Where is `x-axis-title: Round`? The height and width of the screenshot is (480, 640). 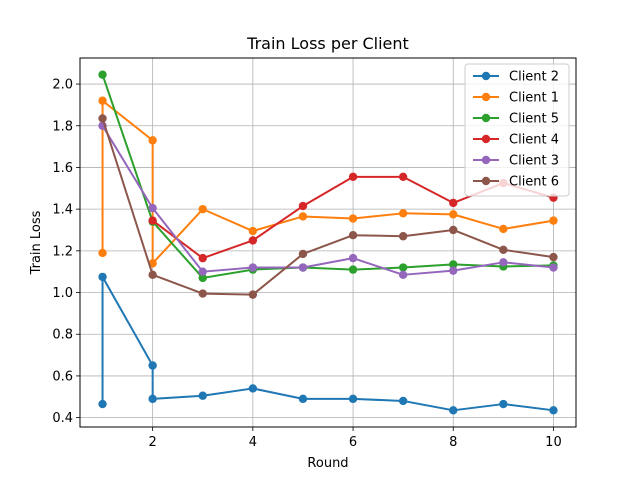 x-axis-title: Round is located at coordinates (327, 463).